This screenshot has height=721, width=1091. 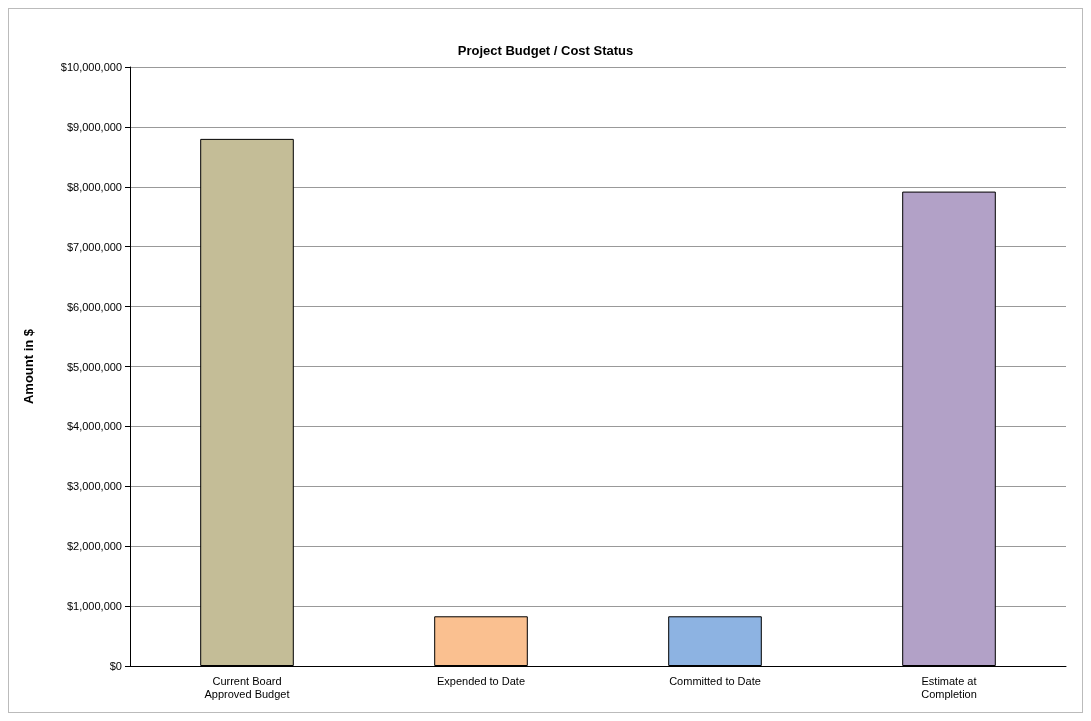 What do you see at coordinates (94, 246) in the screenshot?
I see `y-tick-label: $7,000,000` at bounding box center [94, 246].